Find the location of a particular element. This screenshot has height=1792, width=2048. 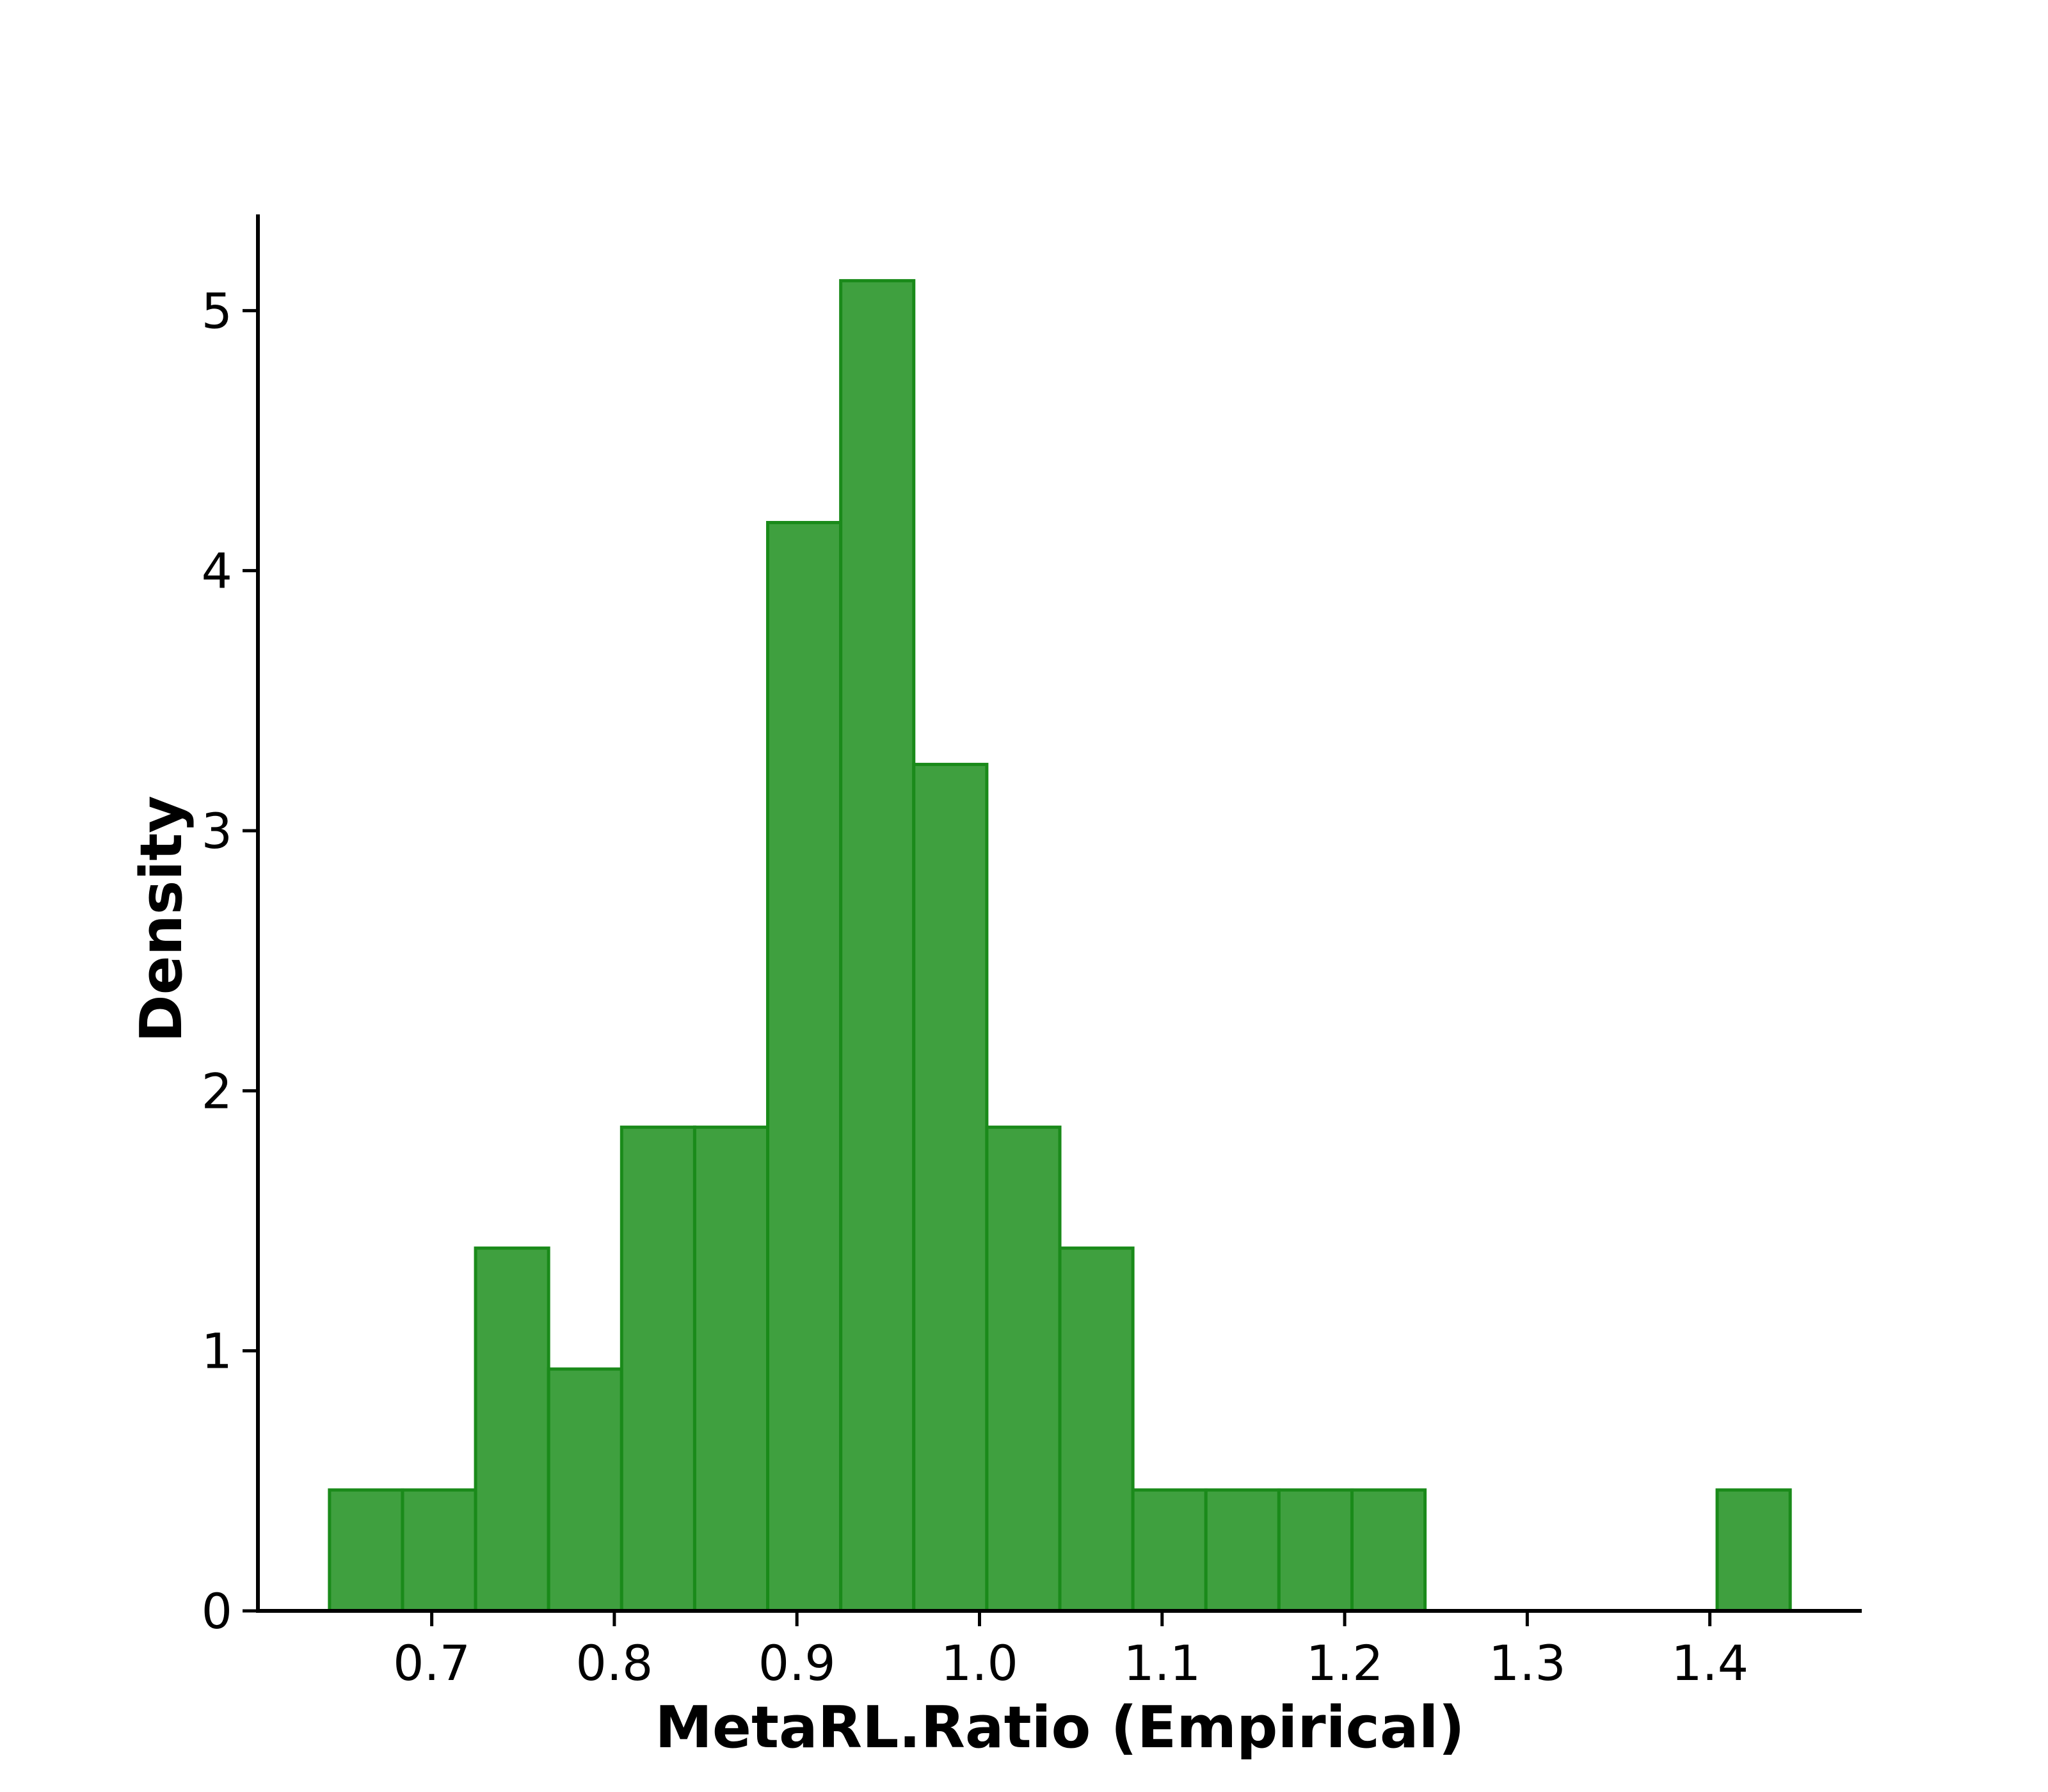

x-tick-label: 0.7 is located at coordinates (431, 1663).